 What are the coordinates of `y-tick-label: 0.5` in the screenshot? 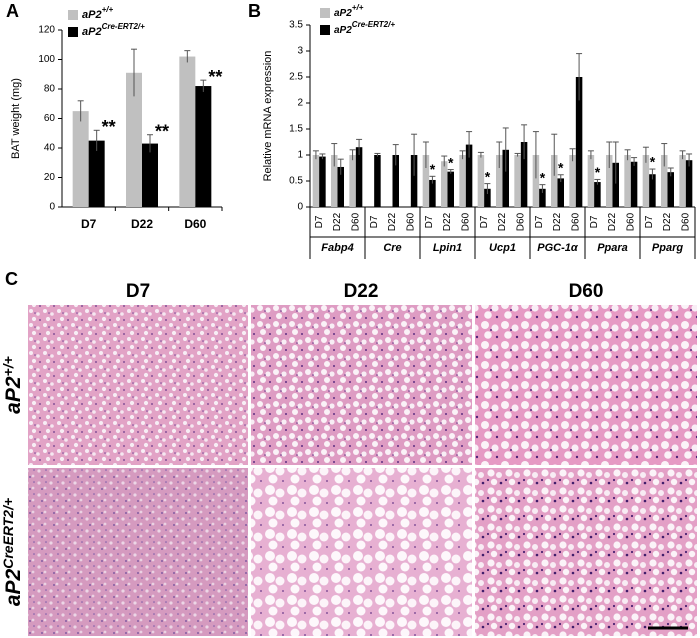 It's located at (296, 181).